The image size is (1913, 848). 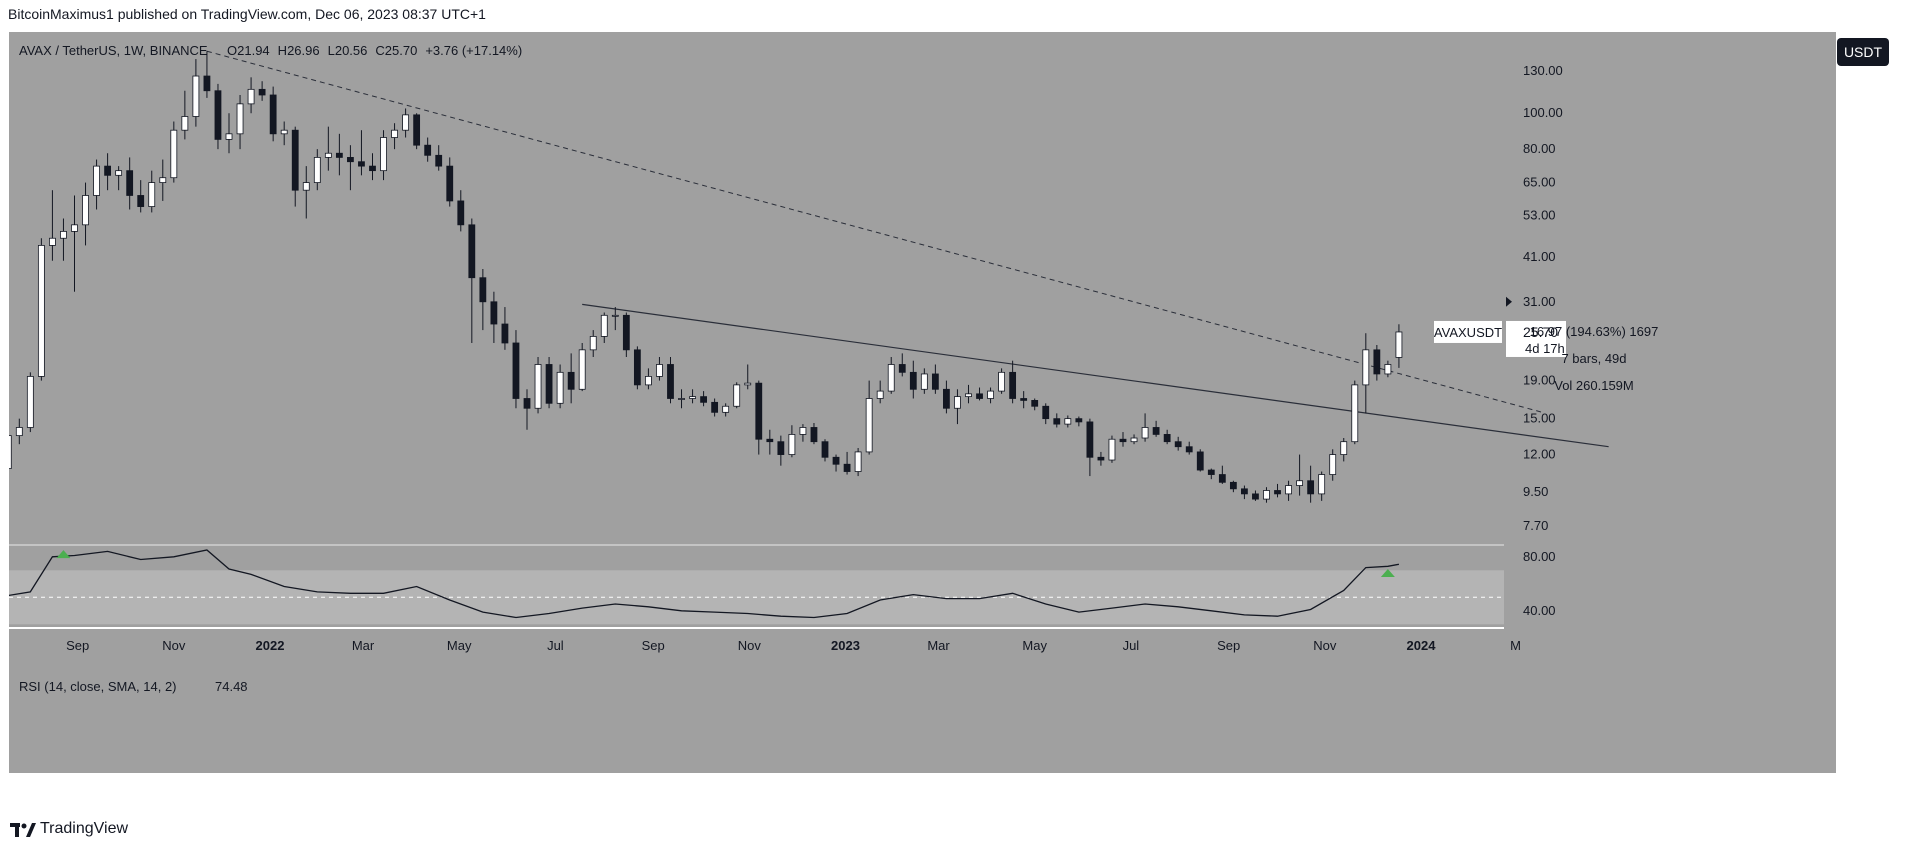 I want to click on descending-trend-line, so click(x=1095, y=375).